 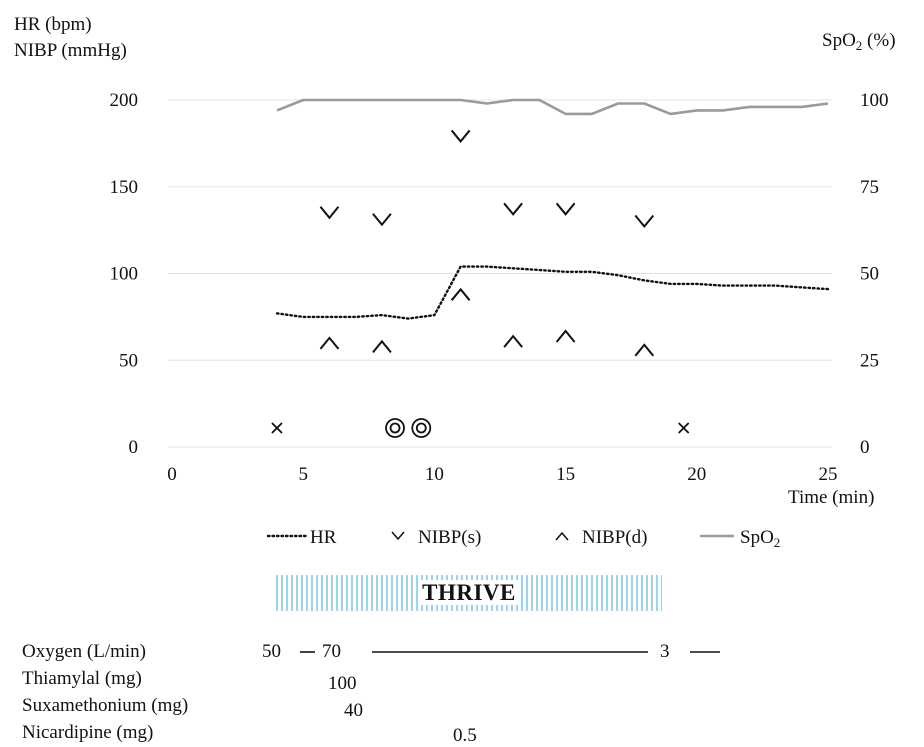 What do you see at coordinates (88, 732) in the screenshot?
I see `drug-label-nicardipine: Nicardipine (mg)` at bounding box center [88, 732].